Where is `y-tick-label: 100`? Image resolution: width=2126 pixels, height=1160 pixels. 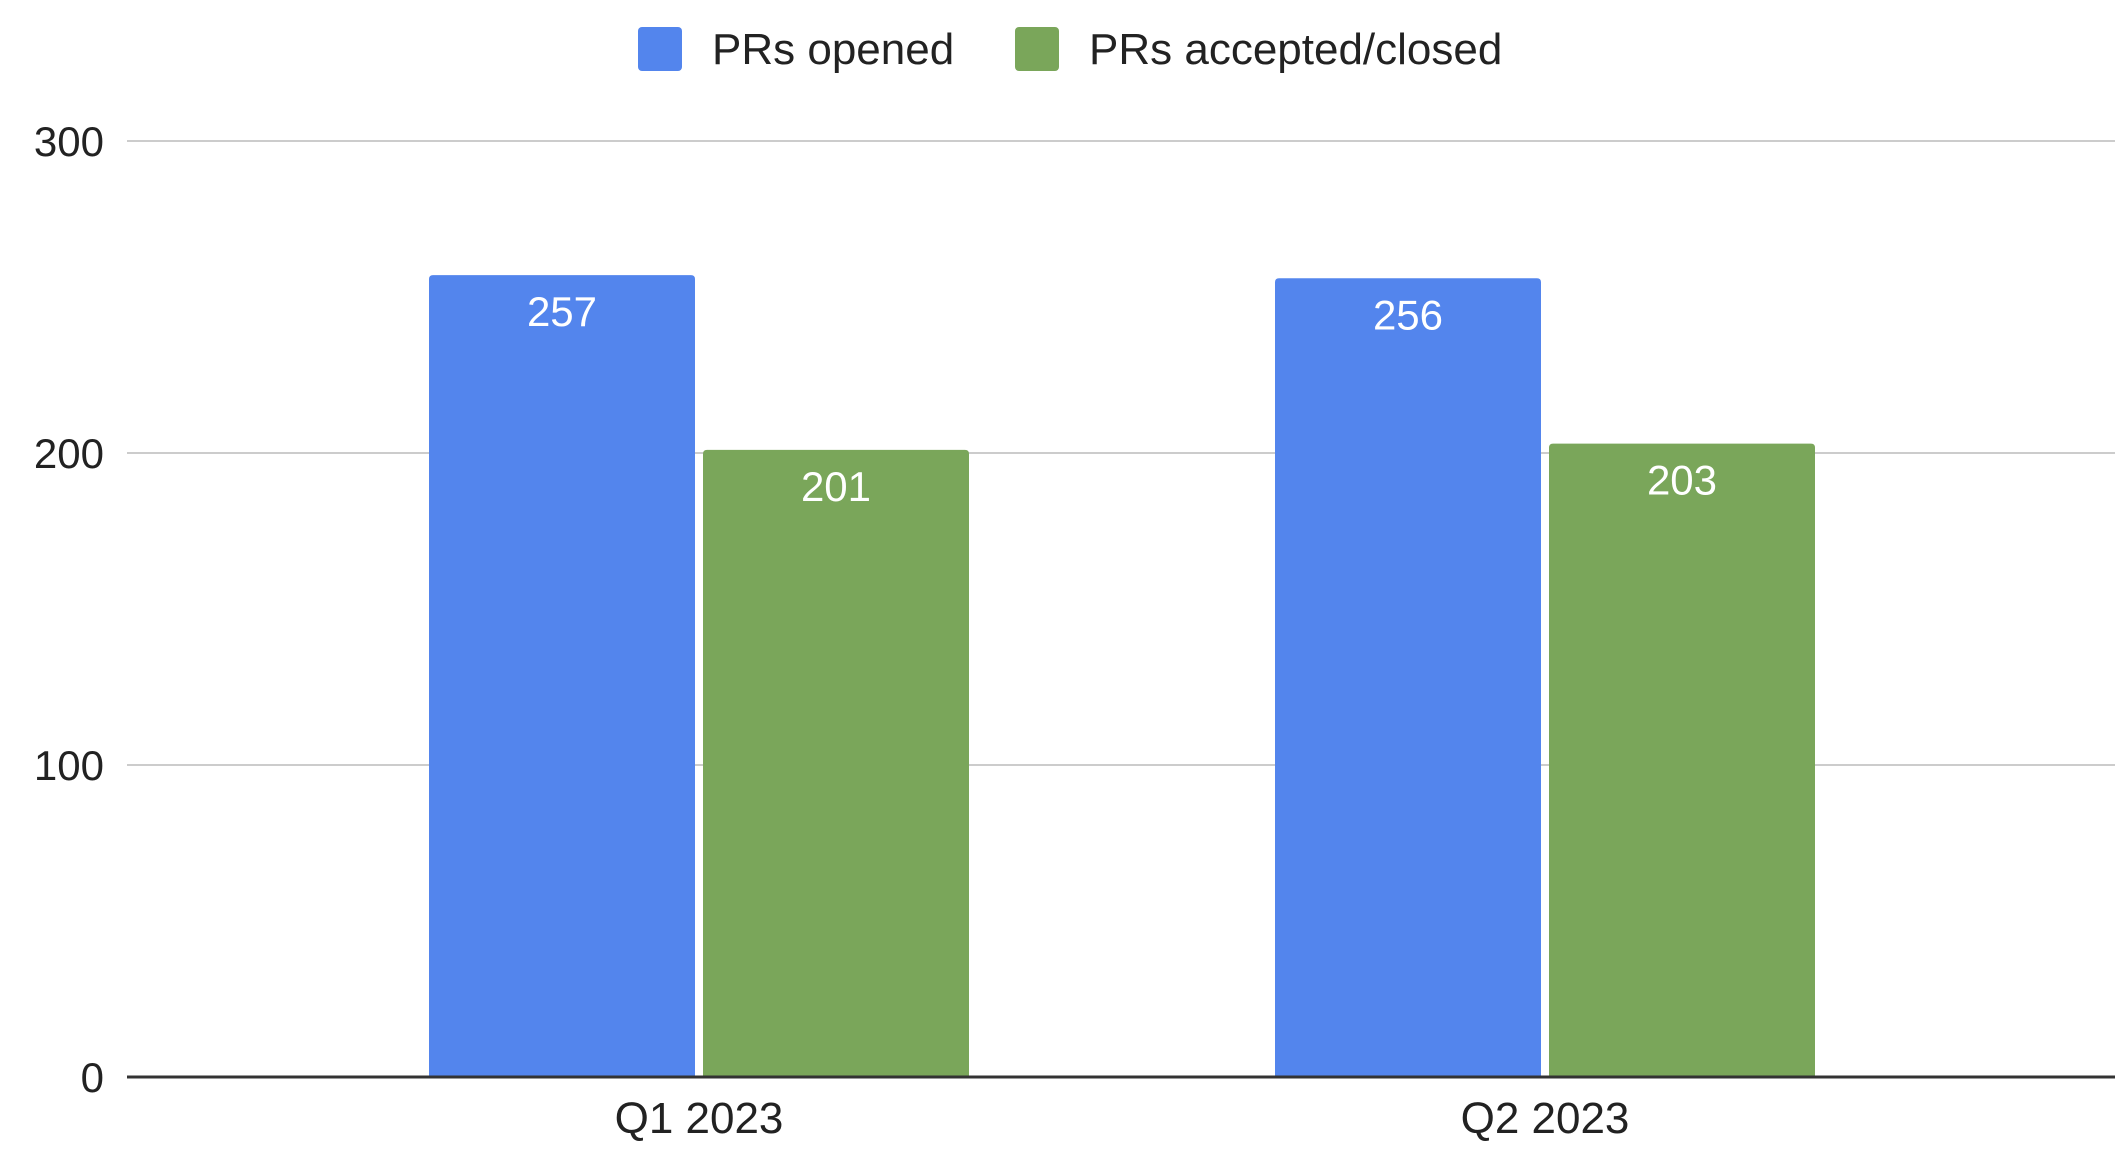
y-tick-label: 100 is located at coordinates (69, 765).